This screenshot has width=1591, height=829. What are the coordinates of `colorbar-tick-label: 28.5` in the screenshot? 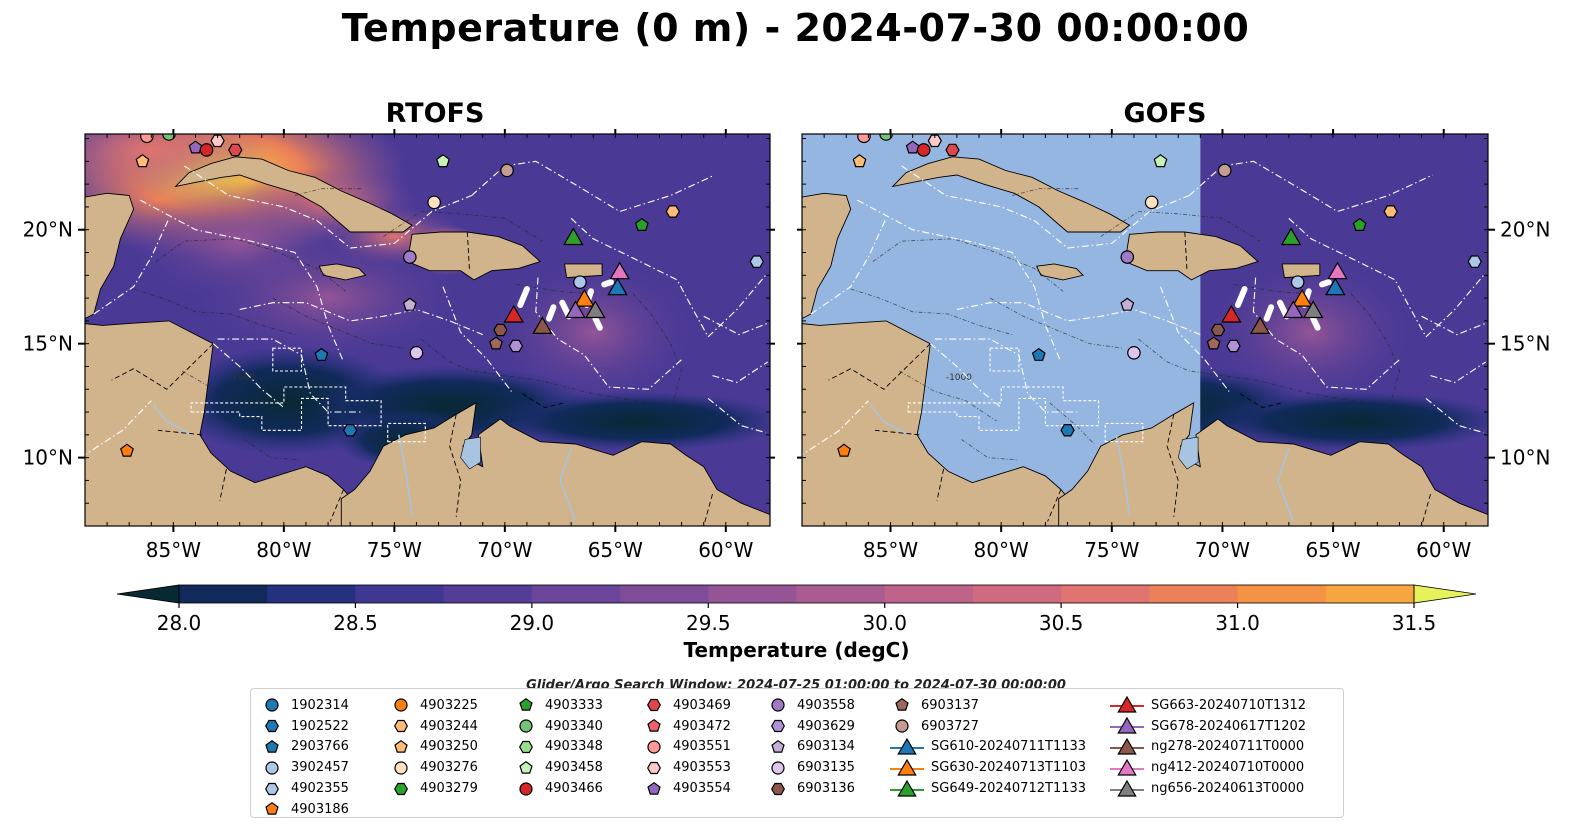 It's located at (355, 623).